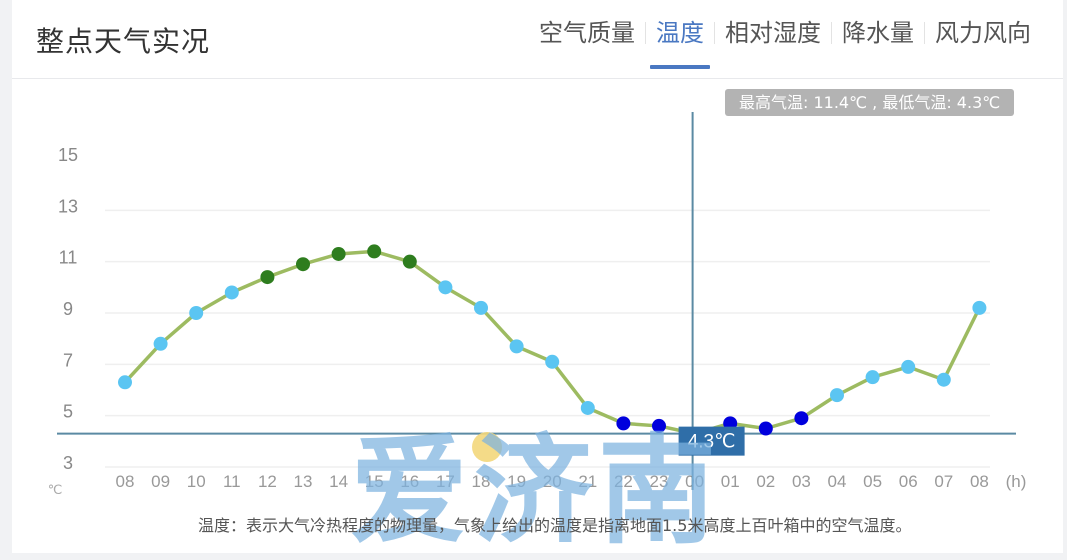 The width and height of the screenshot is (1067, 560). Describe the element at coordinates (487, 447) in the screenshot. I see `watermark-heart-icon` at that location.